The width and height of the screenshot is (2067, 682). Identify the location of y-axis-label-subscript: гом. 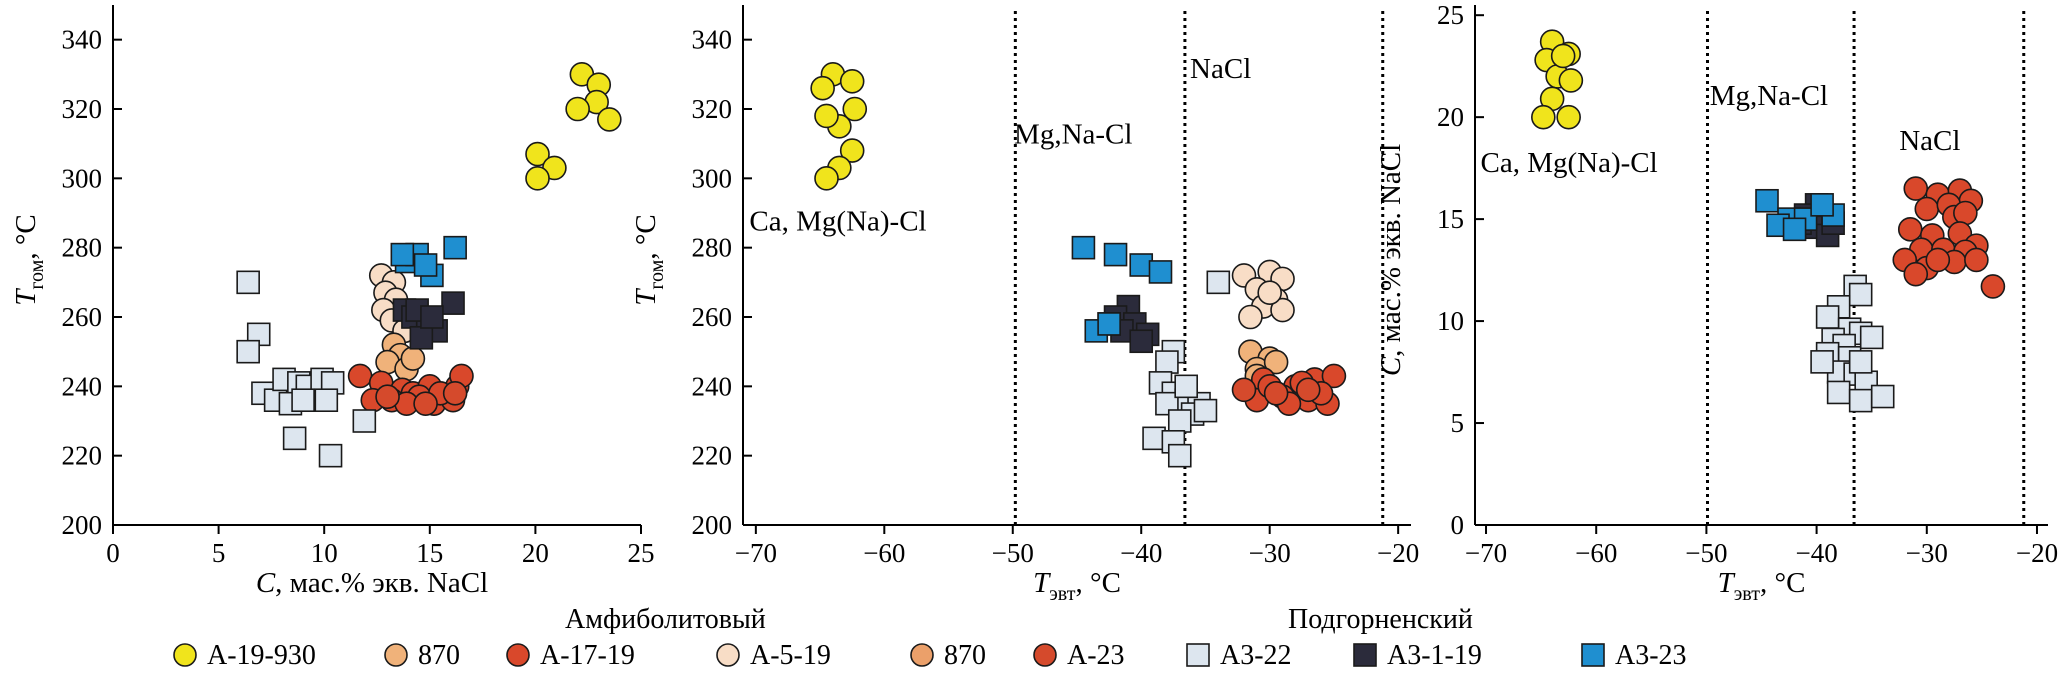
(37, 274).